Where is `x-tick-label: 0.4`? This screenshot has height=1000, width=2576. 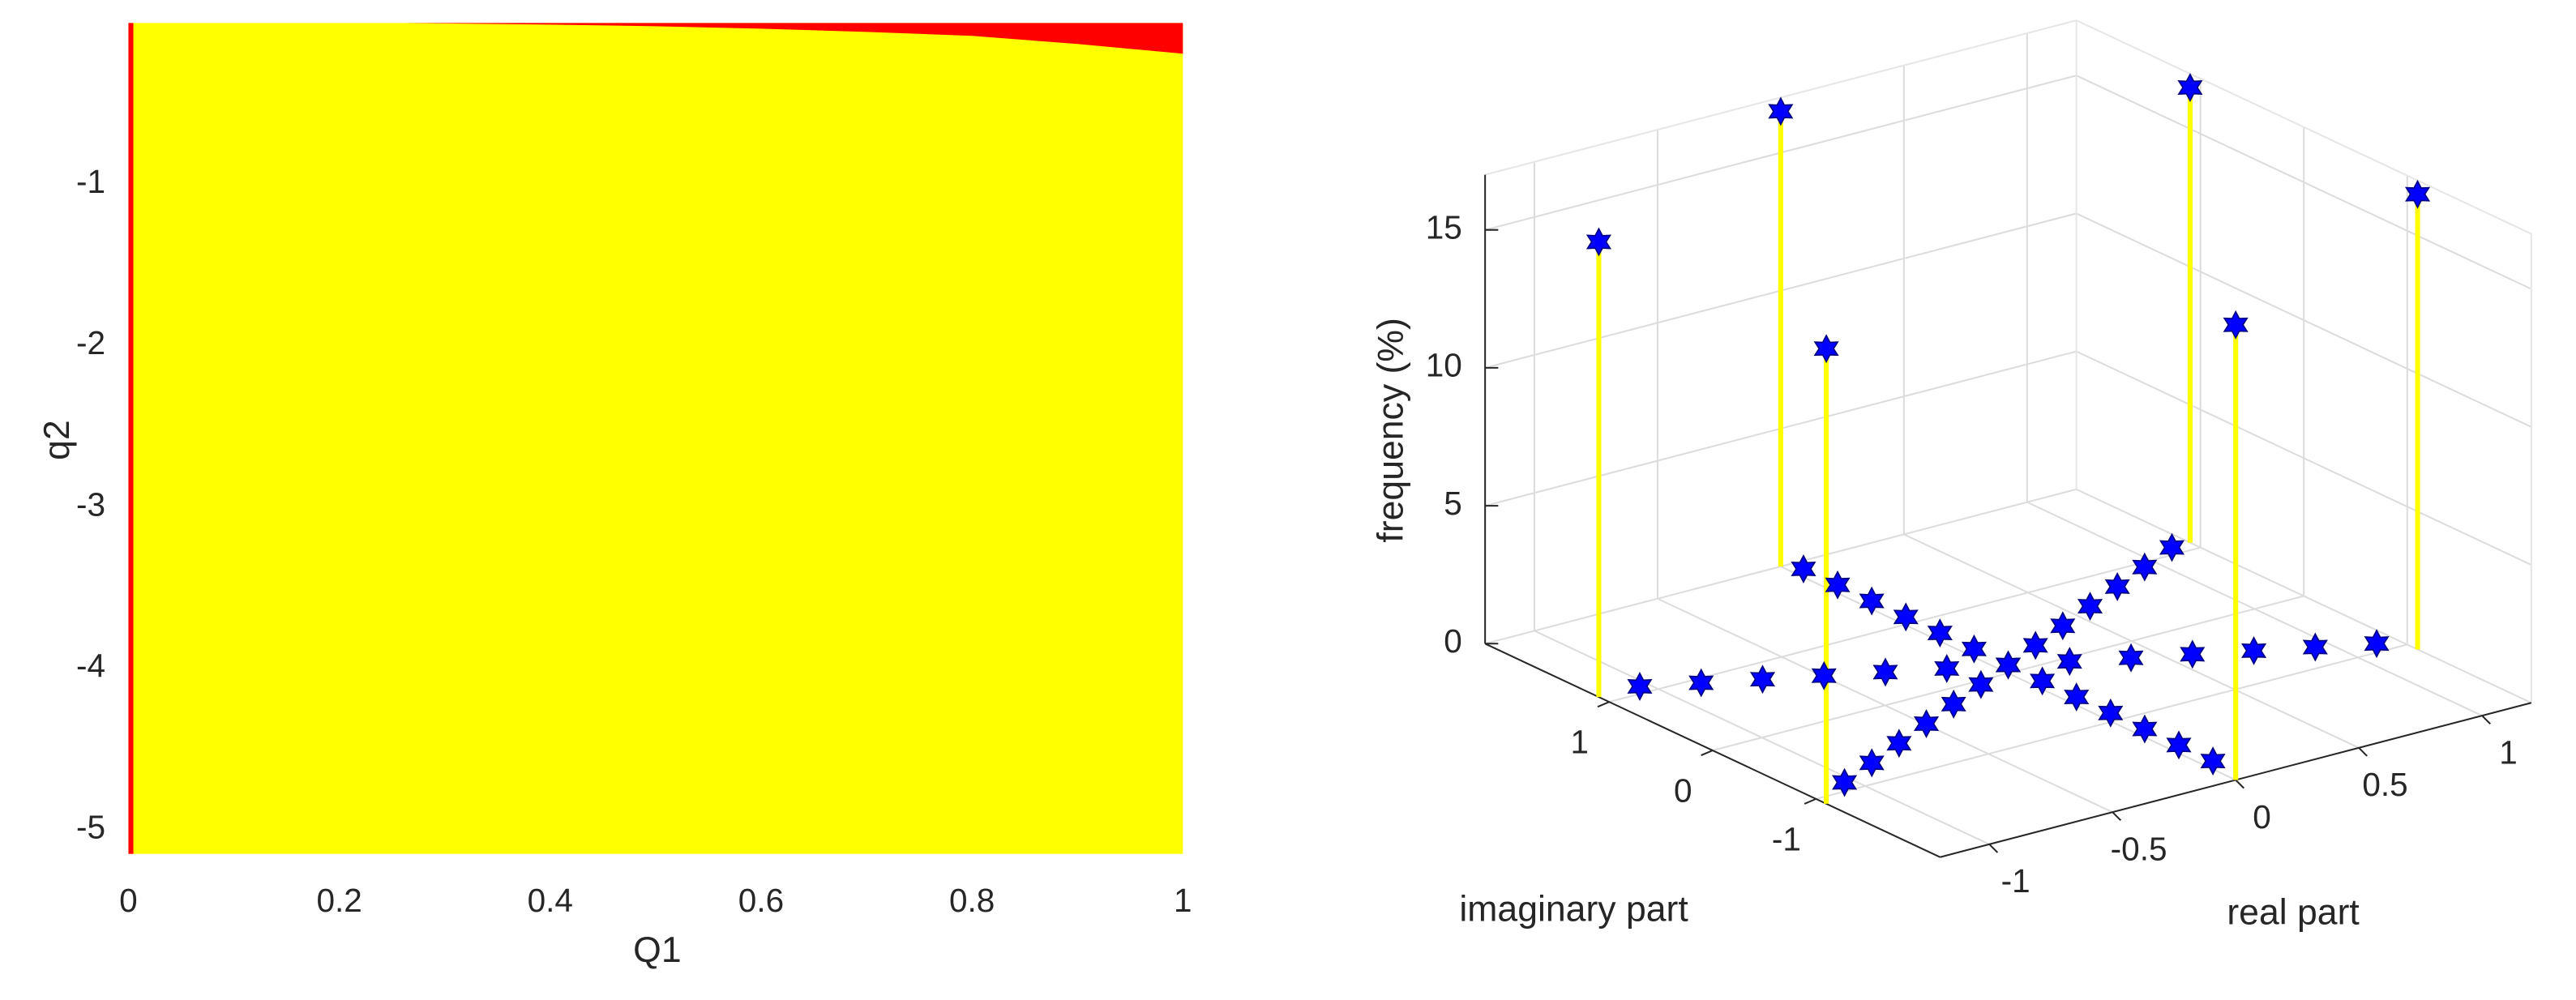
x-tick-label: 0.4 is located at coordinates (550, 900).